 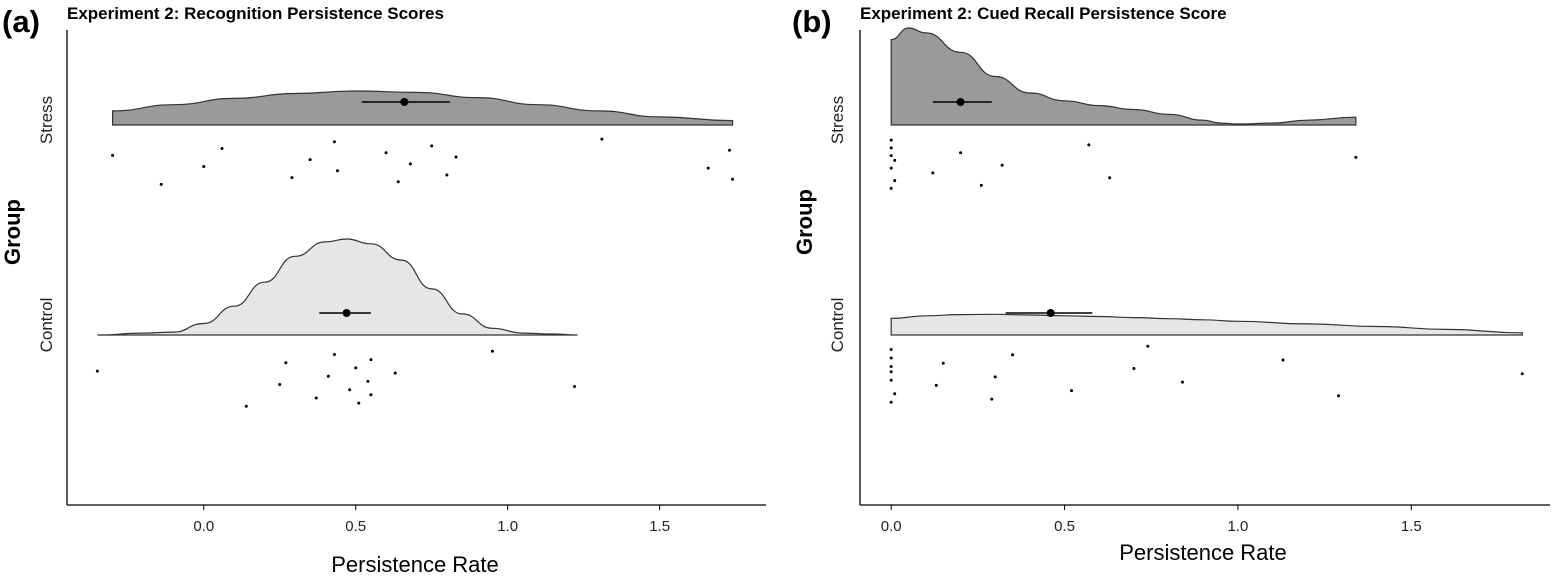 What do you see at coordinates (46, 325) in the screenshot?
I see `category-label-control-a: Control` at bounding box center [46, 325].